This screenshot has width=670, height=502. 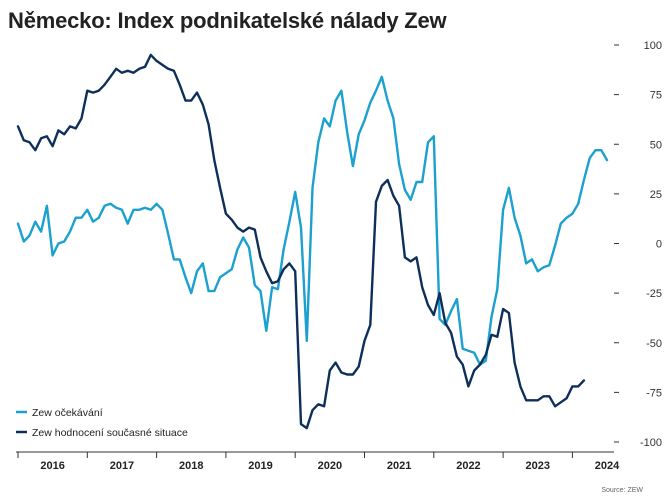 What do you see at coordinates (122, 466) in the screenshot?
I see `x-tick-label: 2017` at bounding box center [122, 466].